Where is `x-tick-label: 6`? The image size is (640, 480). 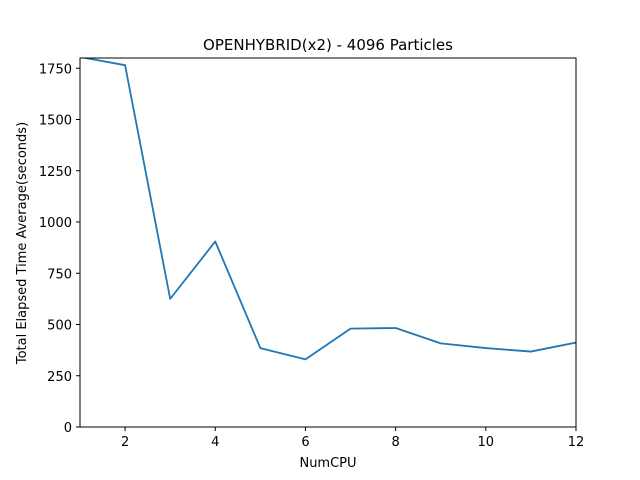 x-tick-label: 6 is located at coordinates (305, 442).